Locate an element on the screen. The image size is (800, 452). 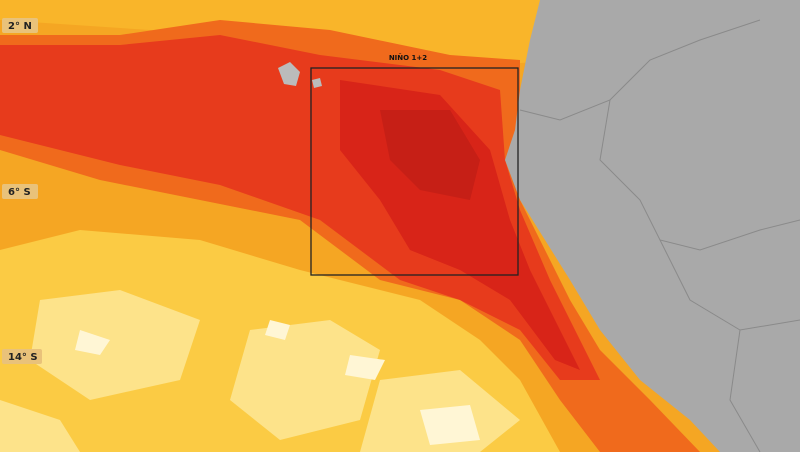
region-label: NIÑO 1+2 is located at coordinates (408, 57).